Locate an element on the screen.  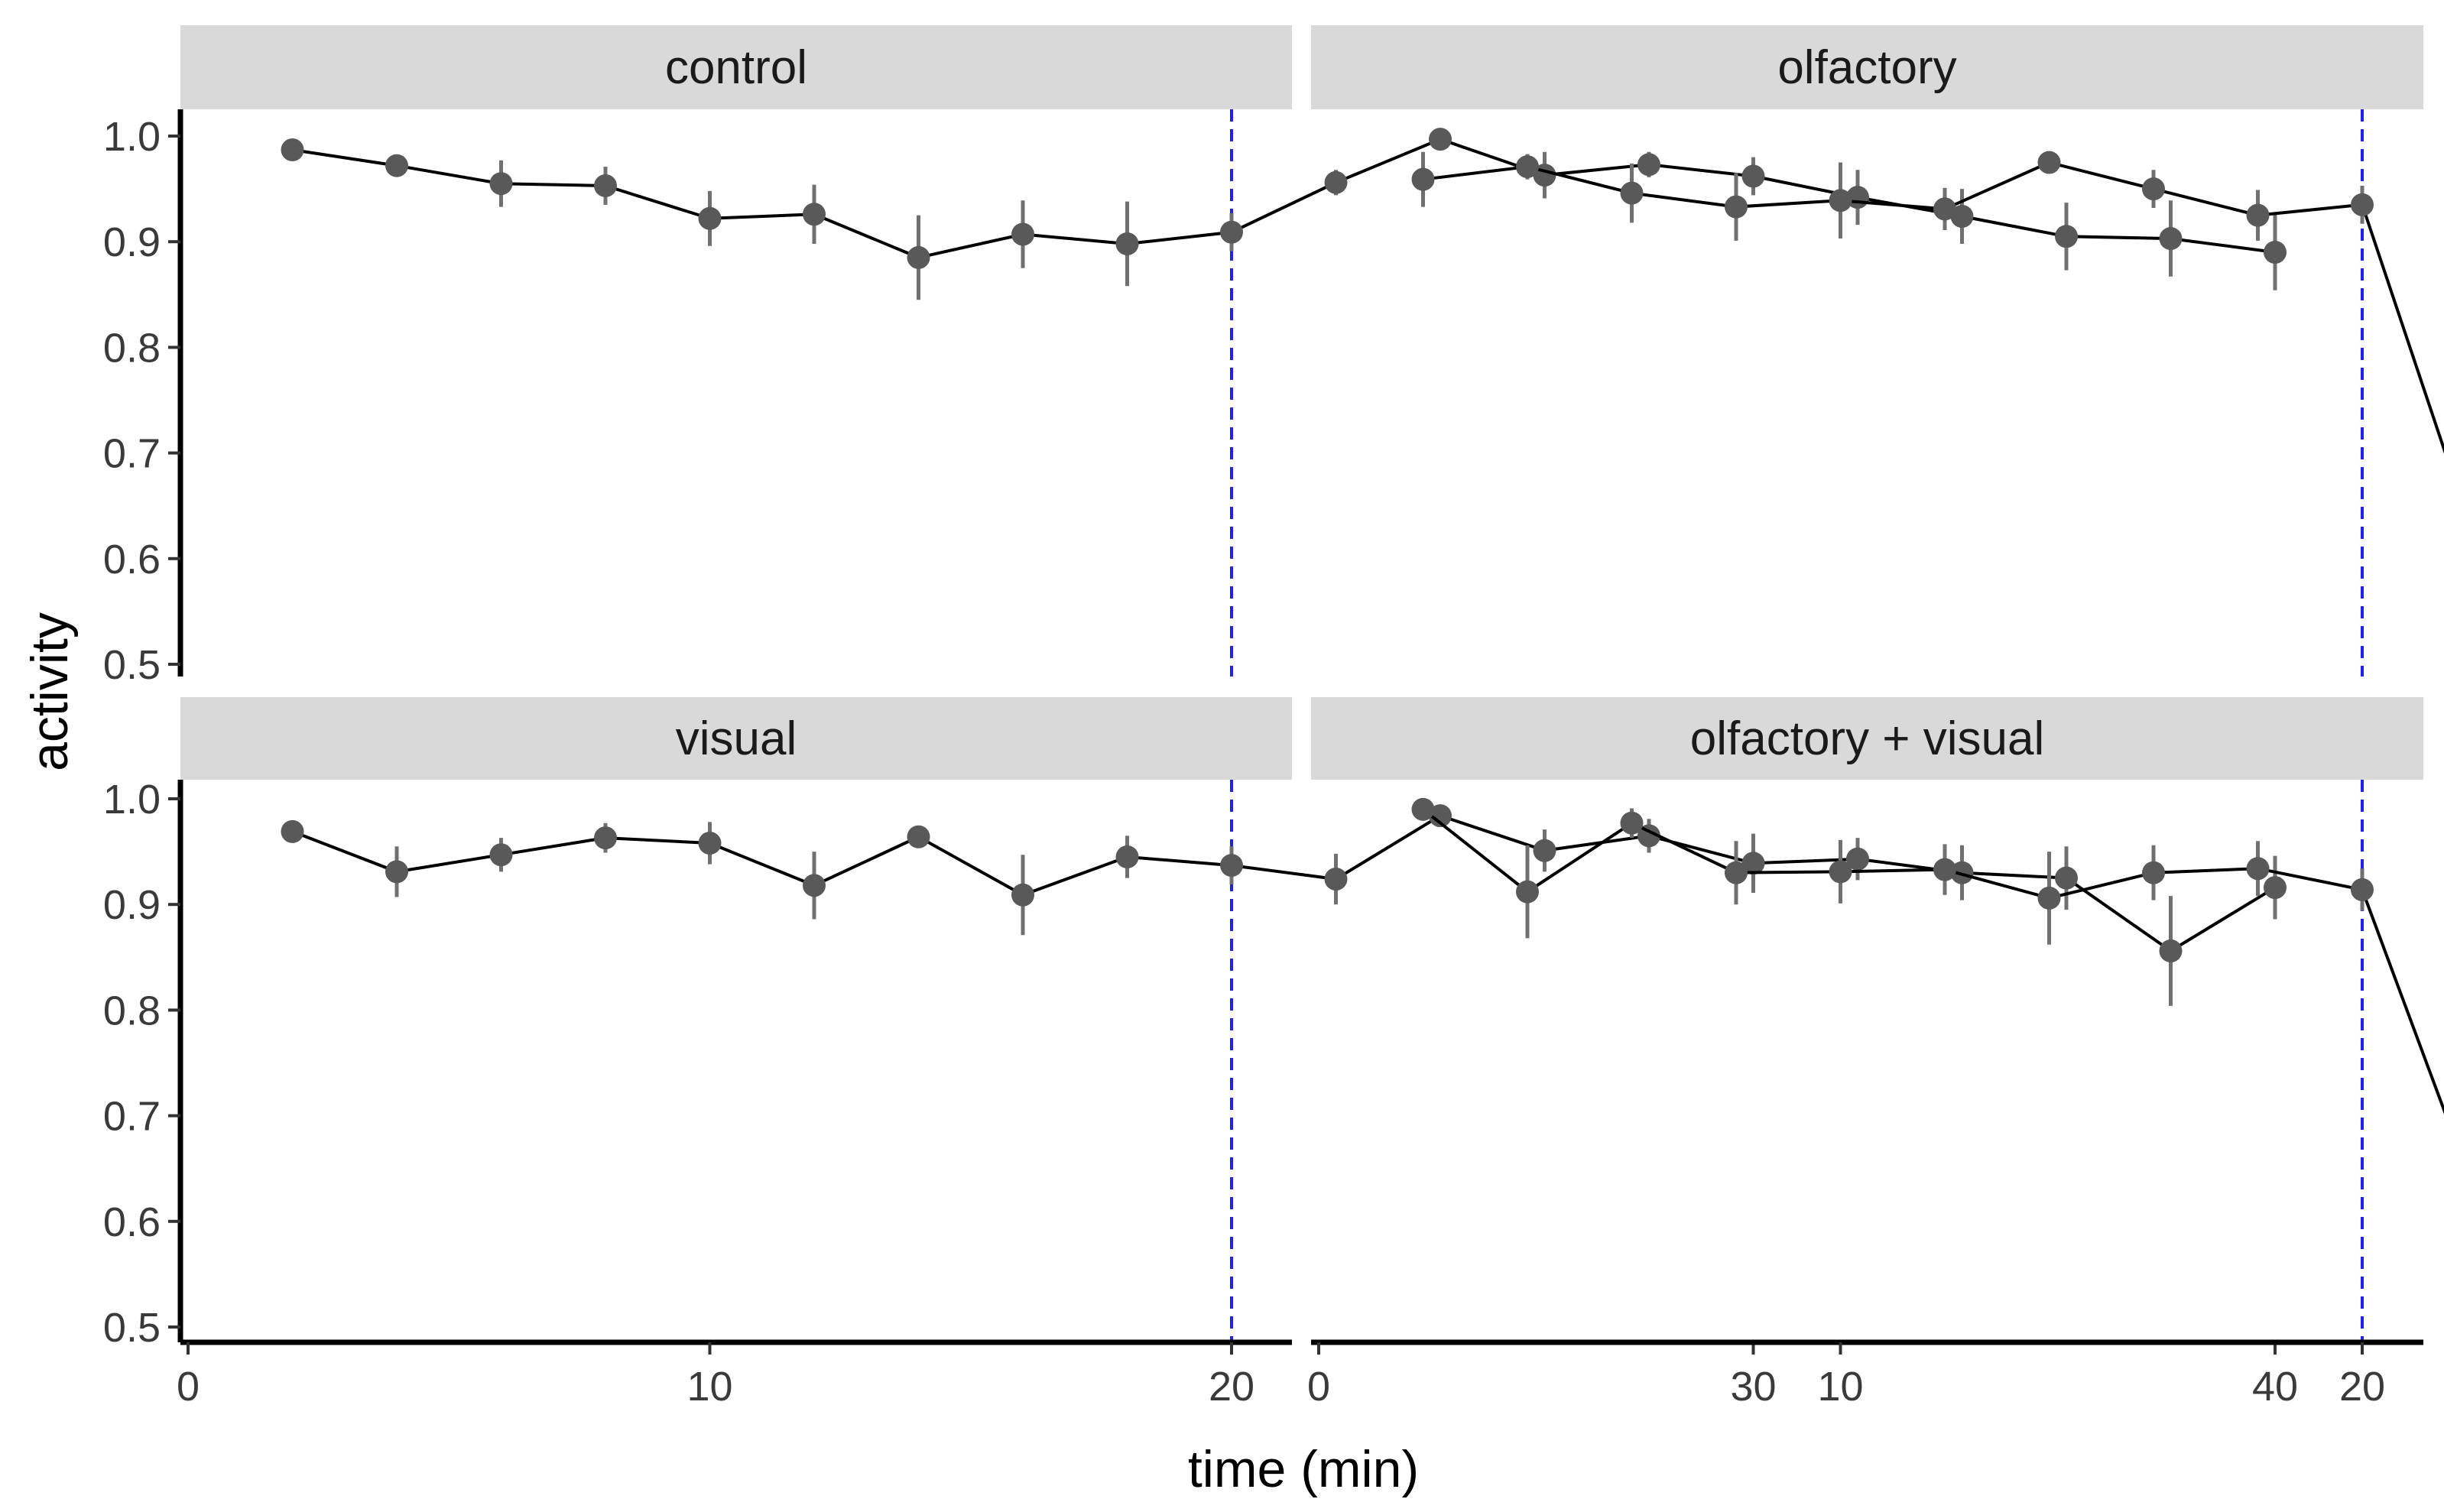
facet-strip-label: olfactory is located at coordinates (1866, 67).